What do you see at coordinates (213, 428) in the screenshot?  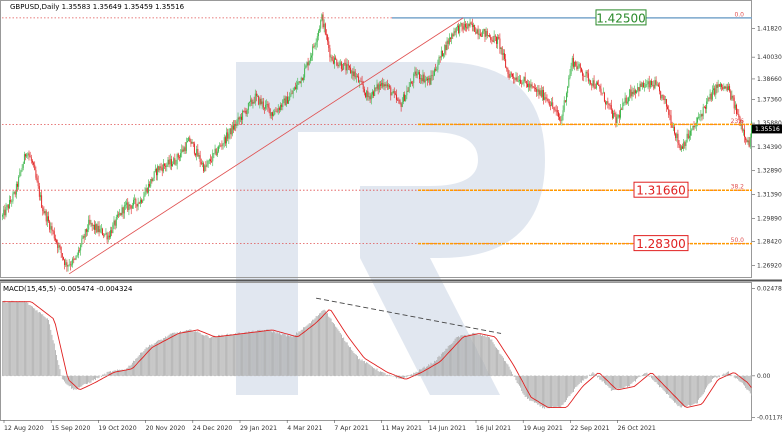 I see `date-tick-label: 24 Dec 2020` at bounding box center [213, 428].